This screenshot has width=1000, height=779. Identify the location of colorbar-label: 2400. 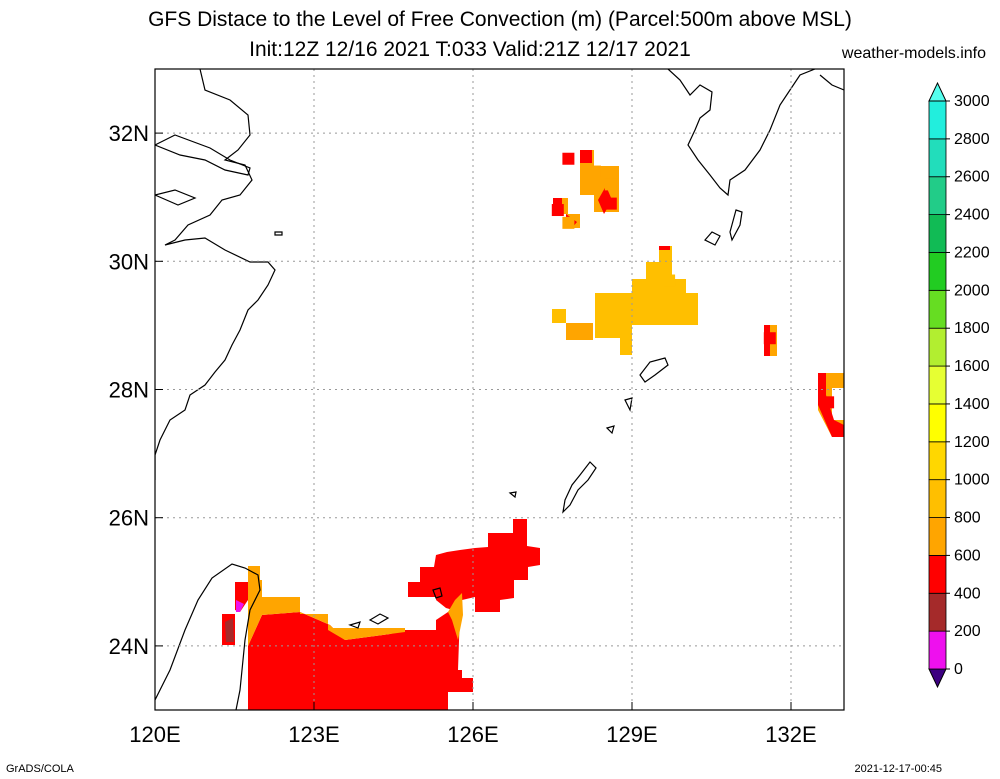
(972, 215).